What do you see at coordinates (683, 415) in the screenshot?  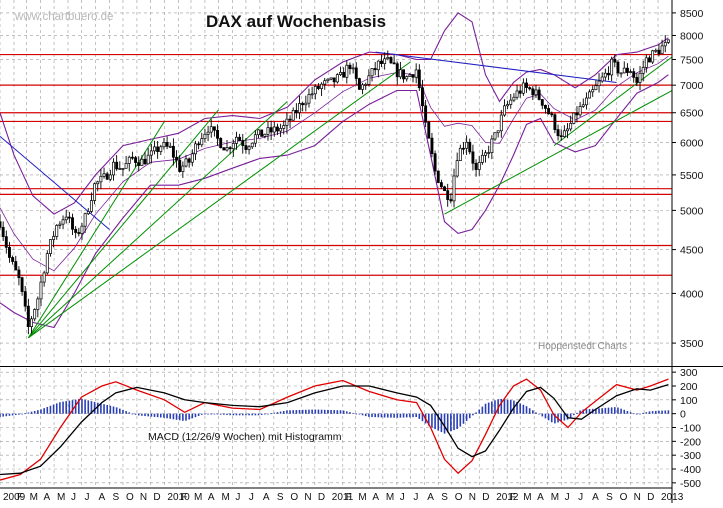 I see `macd-y-tick-label: 0` at bounding box center [683, 415].